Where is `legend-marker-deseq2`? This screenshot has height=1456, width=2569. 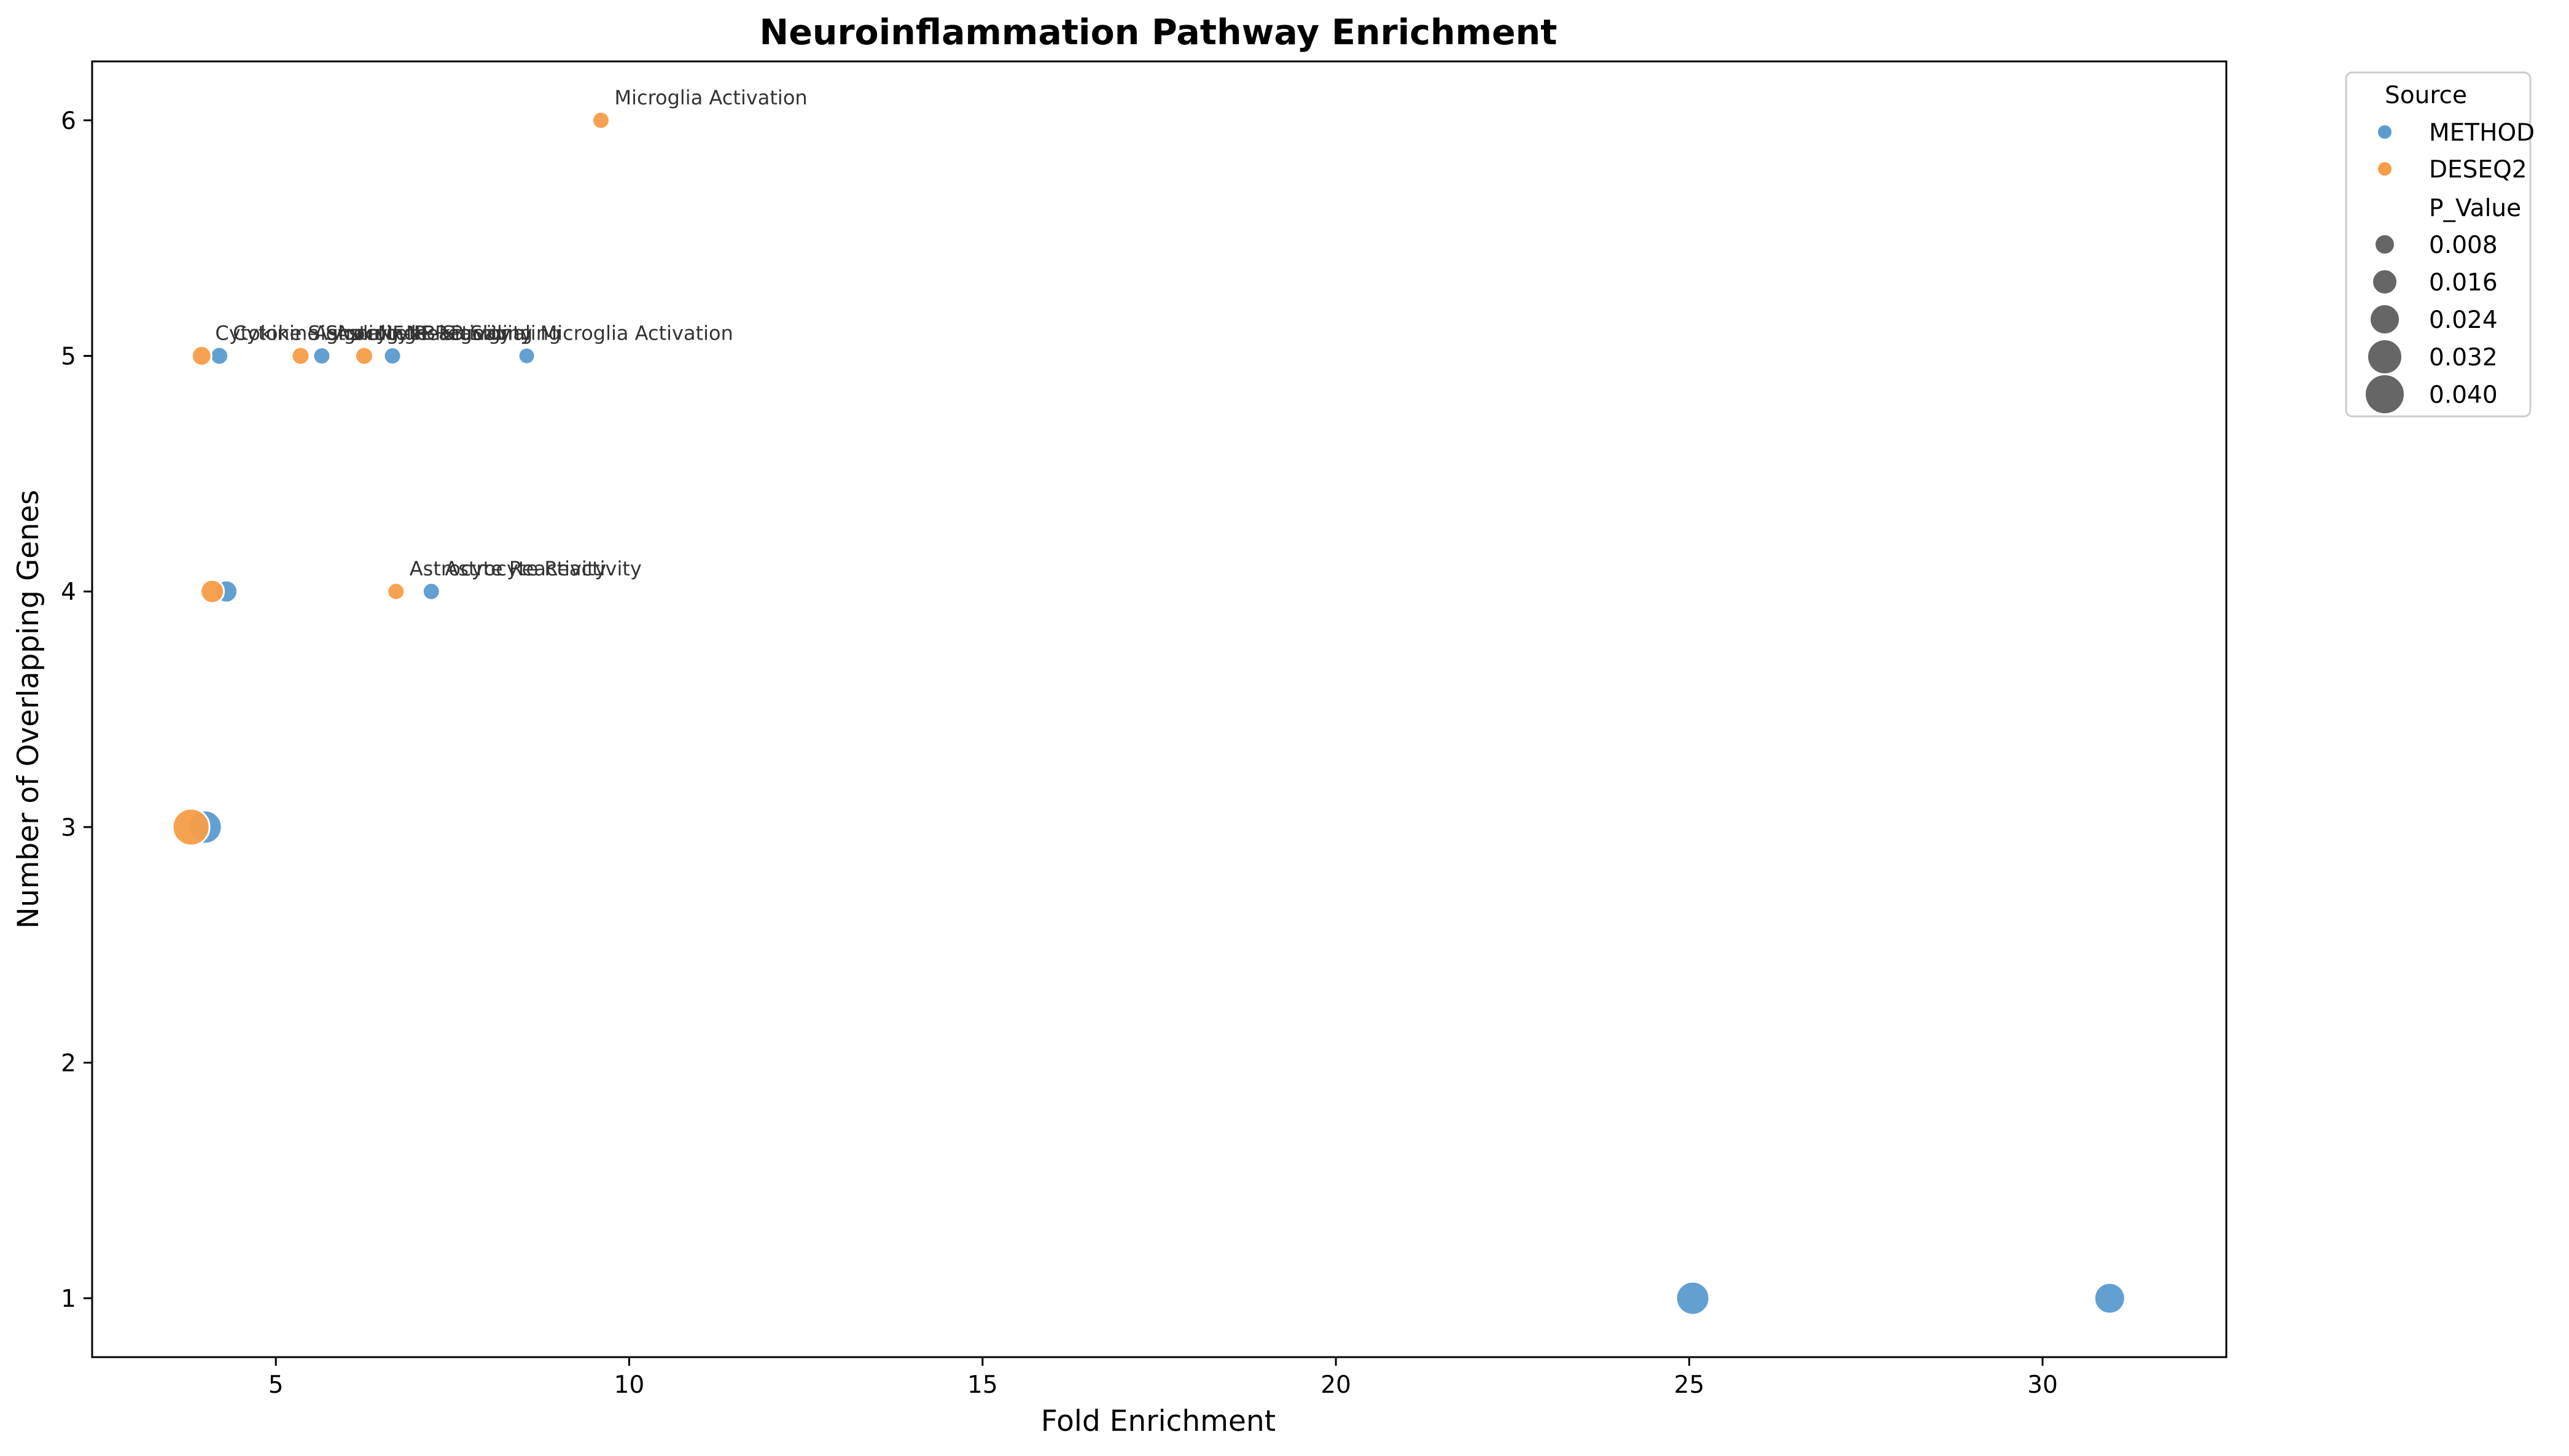 legend-marker-deseq2 is located at coordinates (2385, 169).